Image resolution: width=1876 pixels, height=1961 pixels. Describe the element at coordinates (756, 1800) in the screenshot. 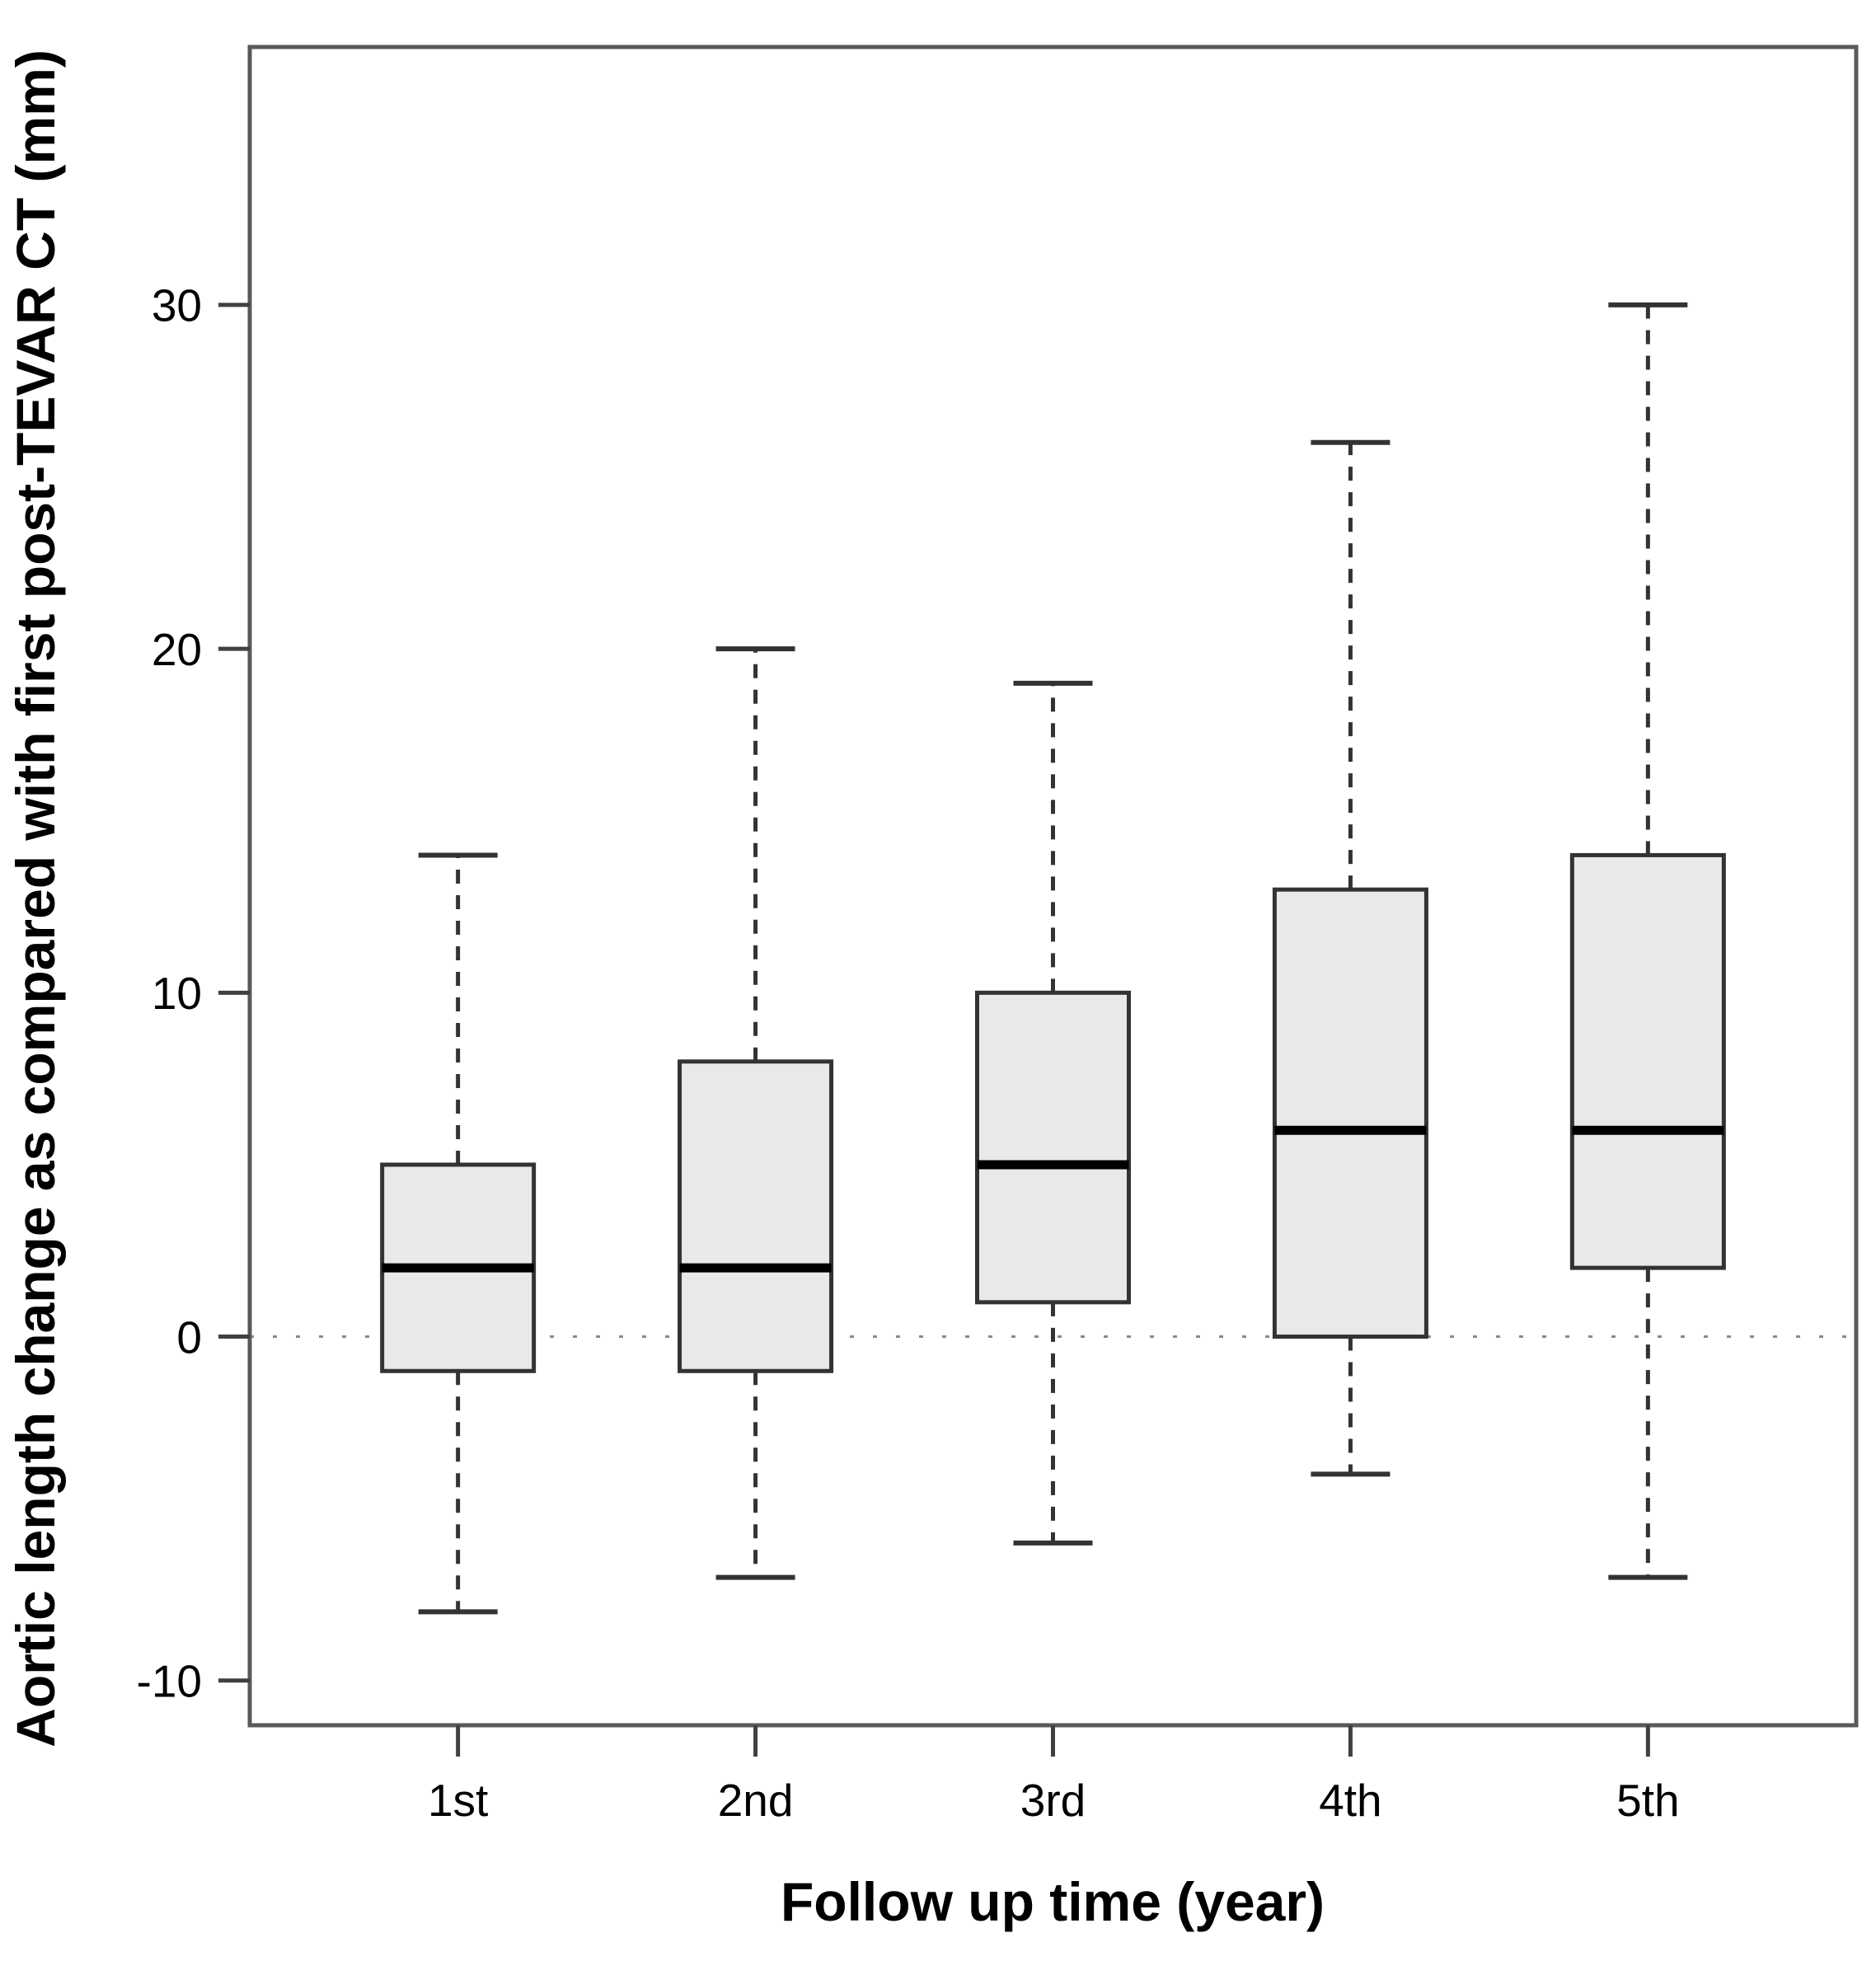

I see `x-tick-label: 2nd` at that location.